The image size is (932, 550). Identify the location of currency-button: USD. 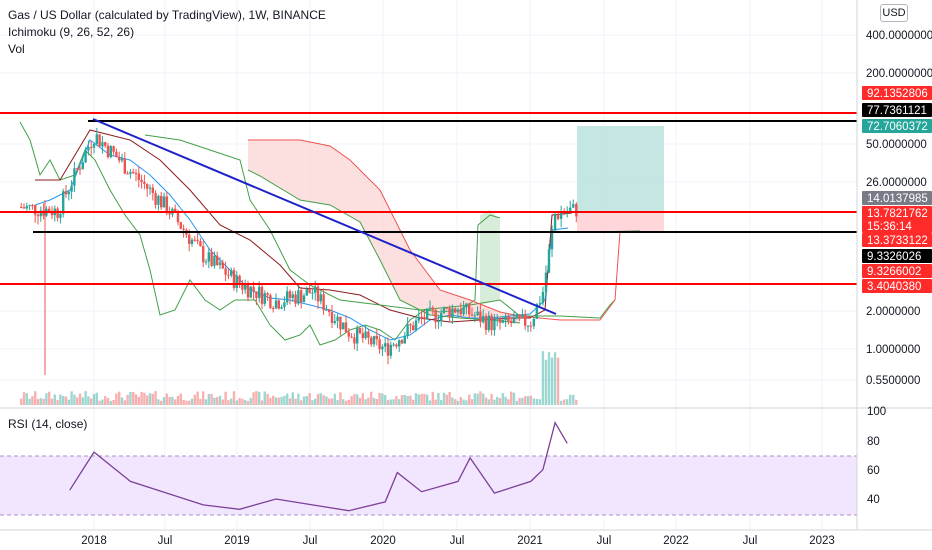
(894, 13).